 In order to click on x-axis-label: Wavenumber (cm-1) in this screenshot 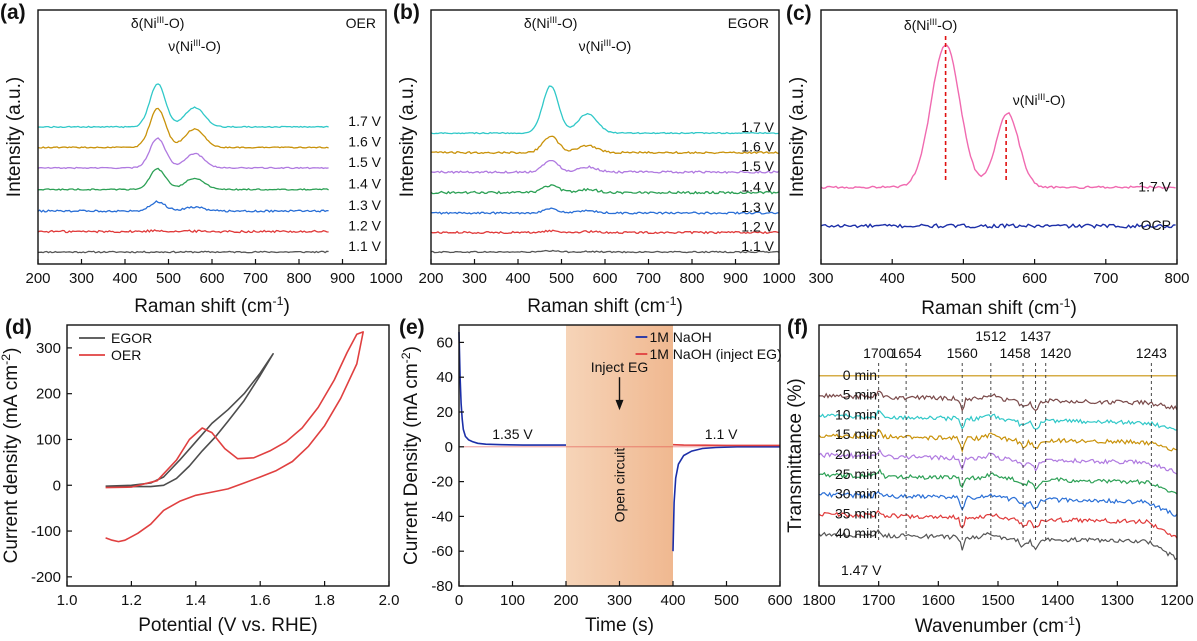, I will do `click(998, 625)`.